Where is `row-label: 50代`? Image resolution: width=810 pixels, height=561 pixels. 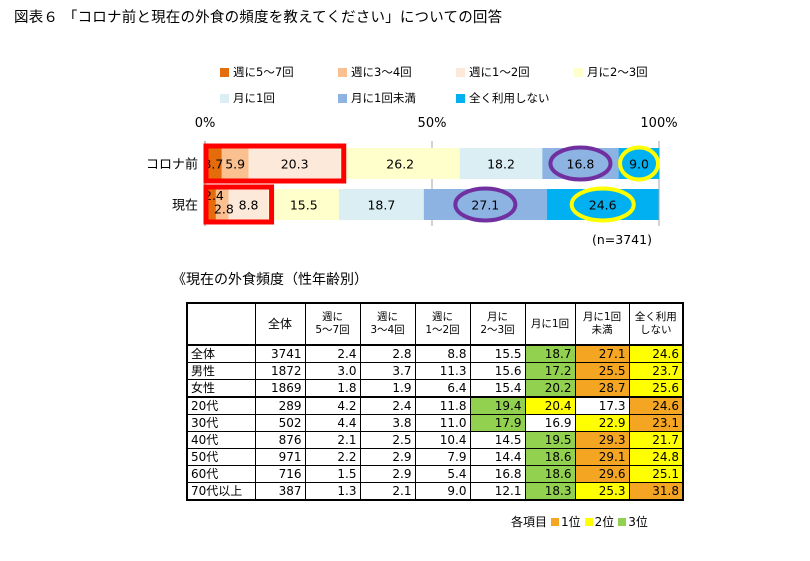
row-label: 50代 is located at coordinates (221, 457).